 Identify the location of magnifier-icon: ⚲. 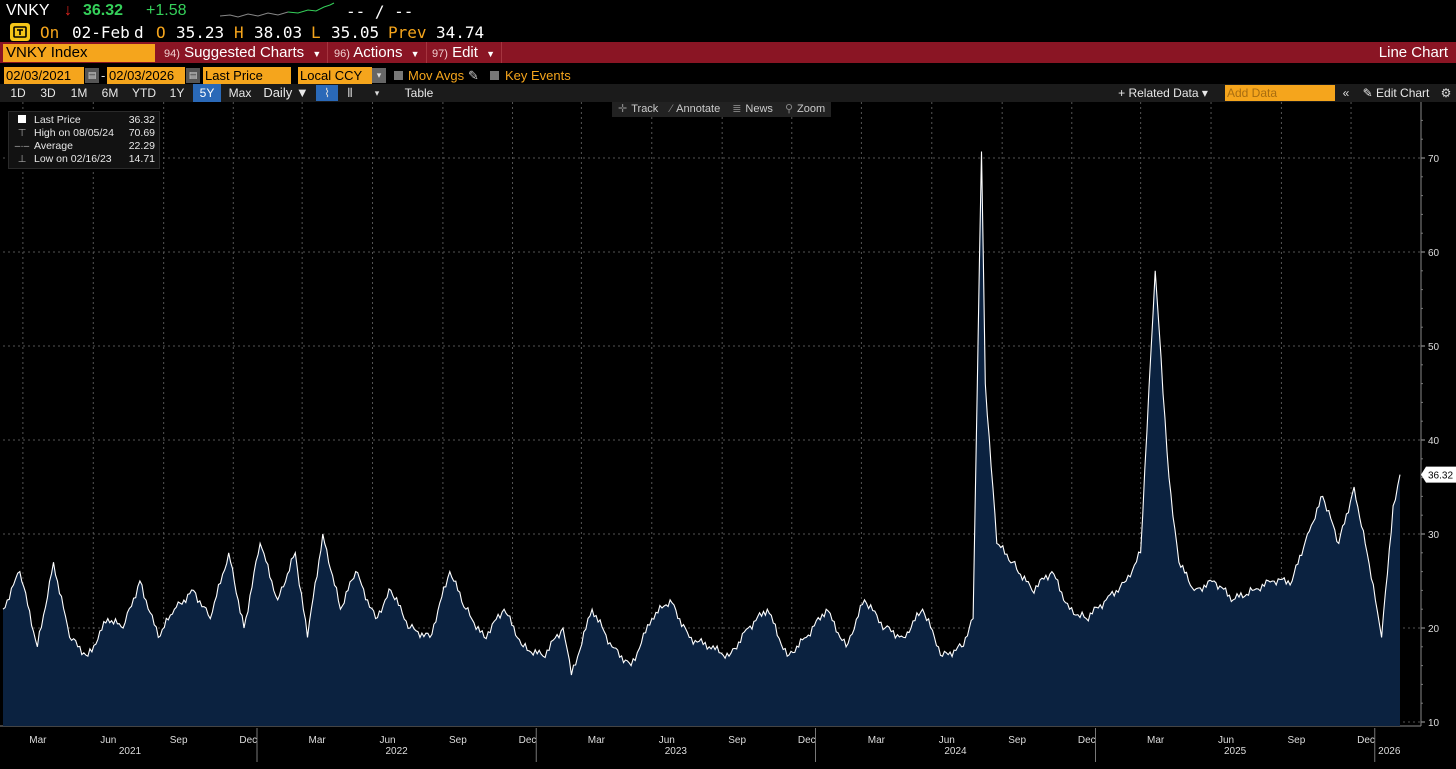
(788, 109).